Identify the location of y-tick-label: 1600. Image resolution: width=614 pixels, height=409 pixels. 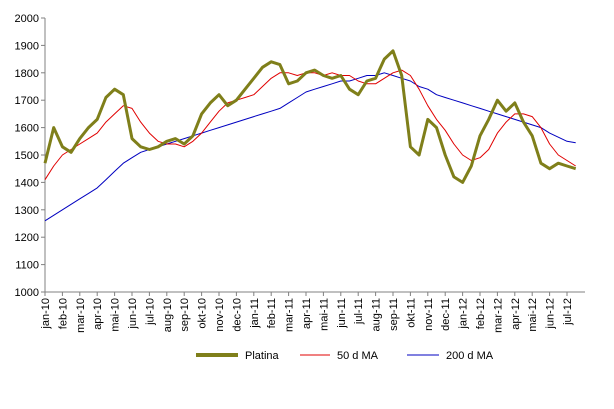
(27, 129).